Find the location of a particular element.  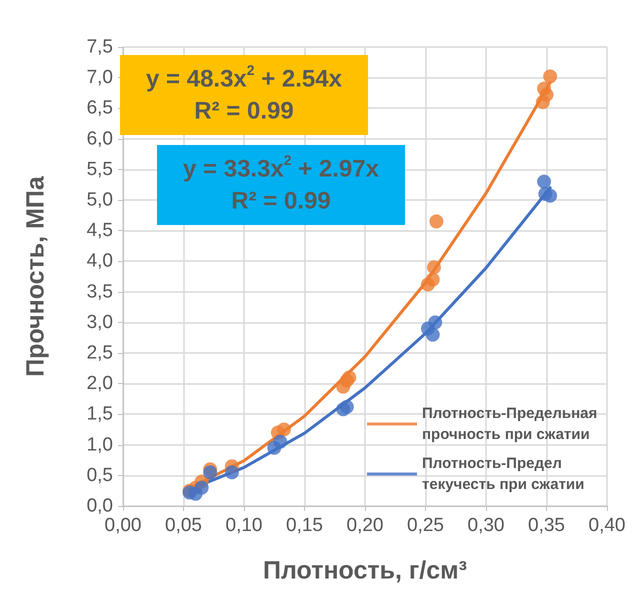

y-tick-label: 0,0 is located at coordinates (99, 506).